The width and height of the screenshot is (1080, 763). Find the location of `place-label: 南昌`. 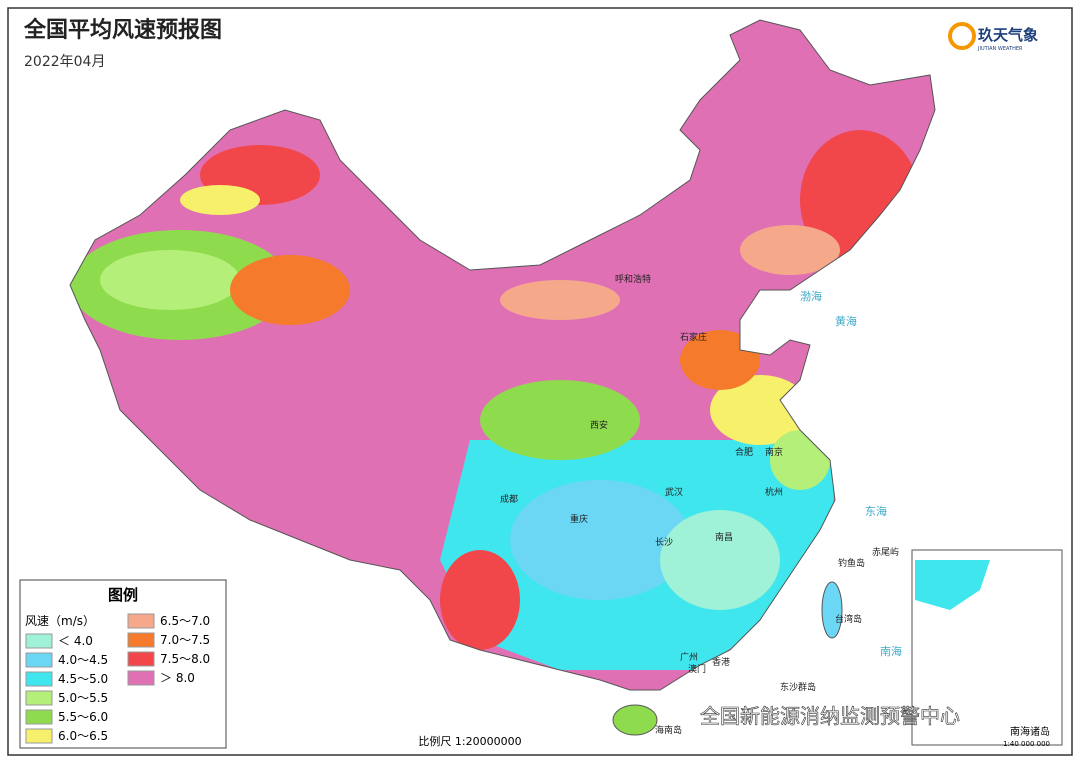

place-label: 南昌 is located at coordinates (724, 537).